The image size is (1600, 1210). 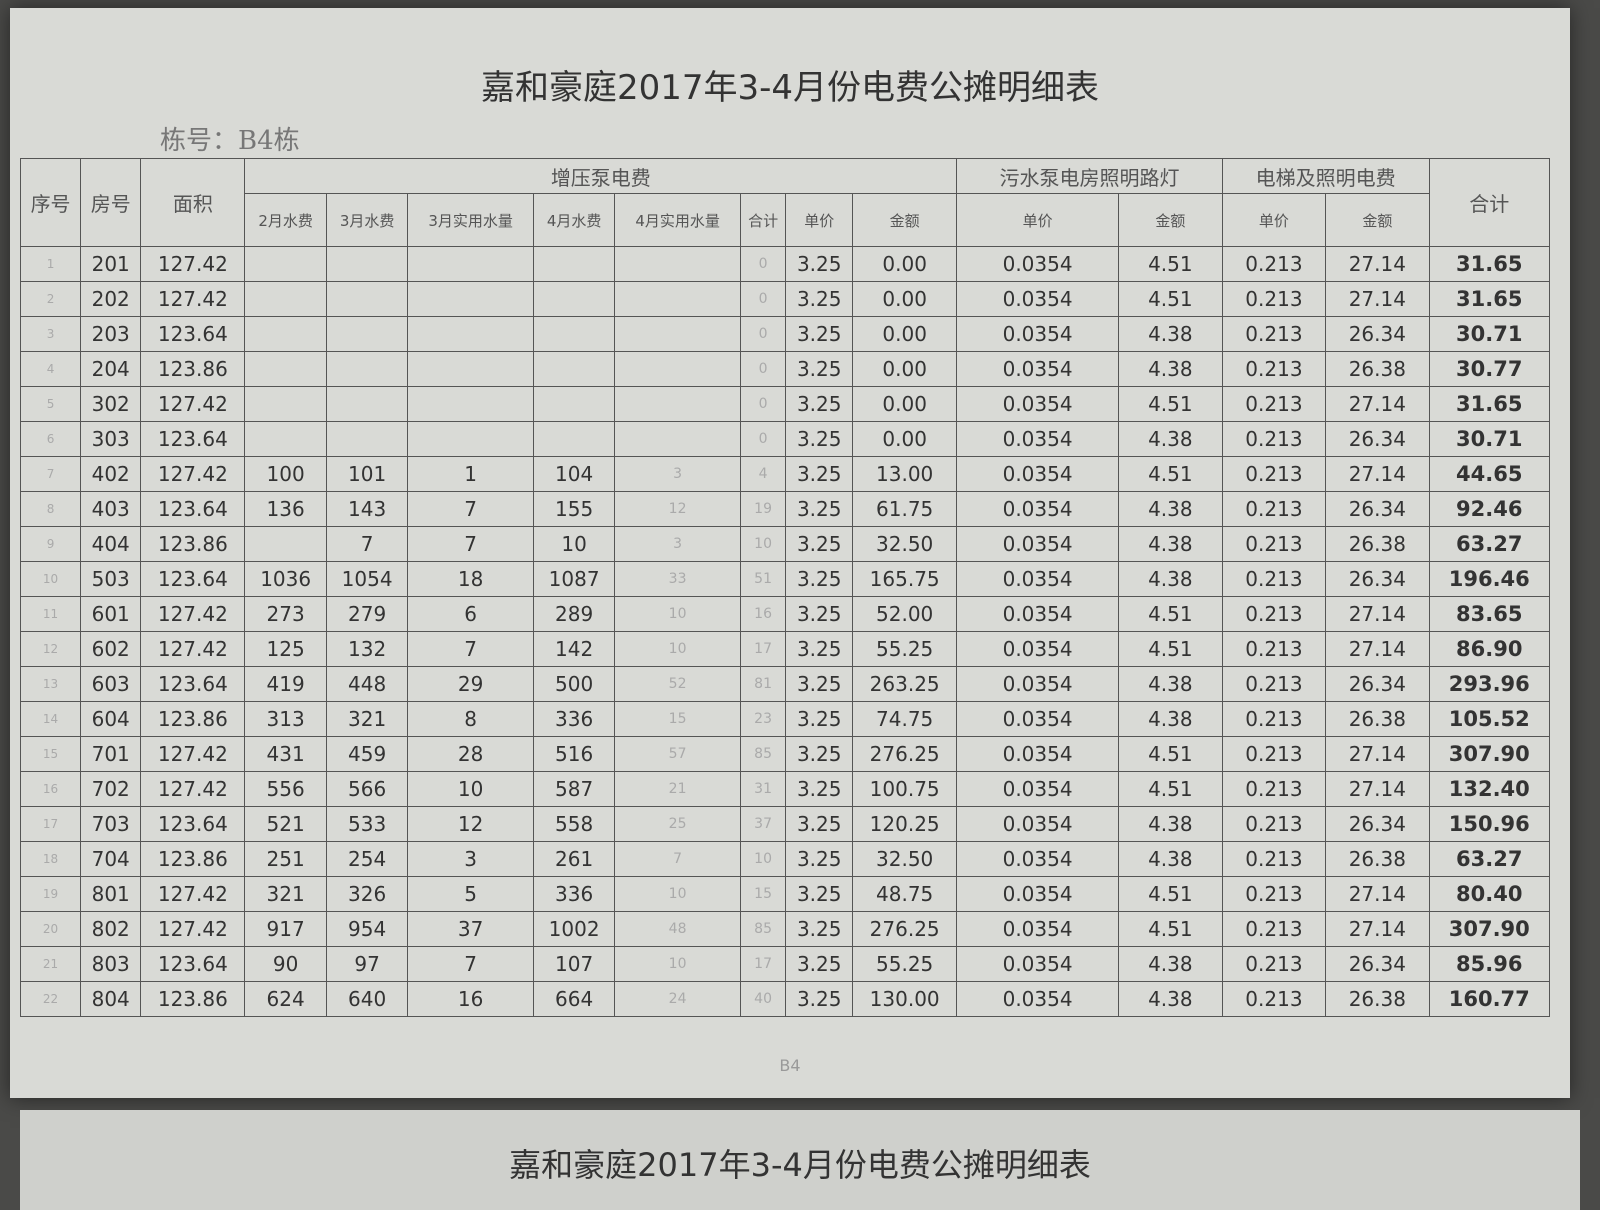 What do you see at coordinates (677, 684) in the screenshot?
I see `cell: 52` at bounding box center [677, 684].